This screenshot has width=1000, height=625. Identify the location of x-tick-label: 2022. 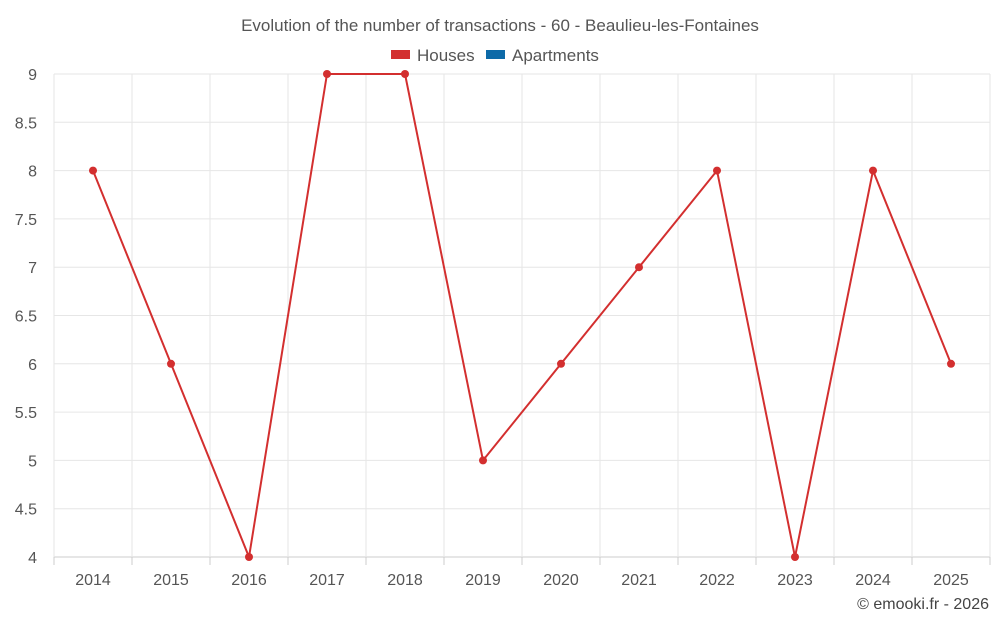
(717, 580).